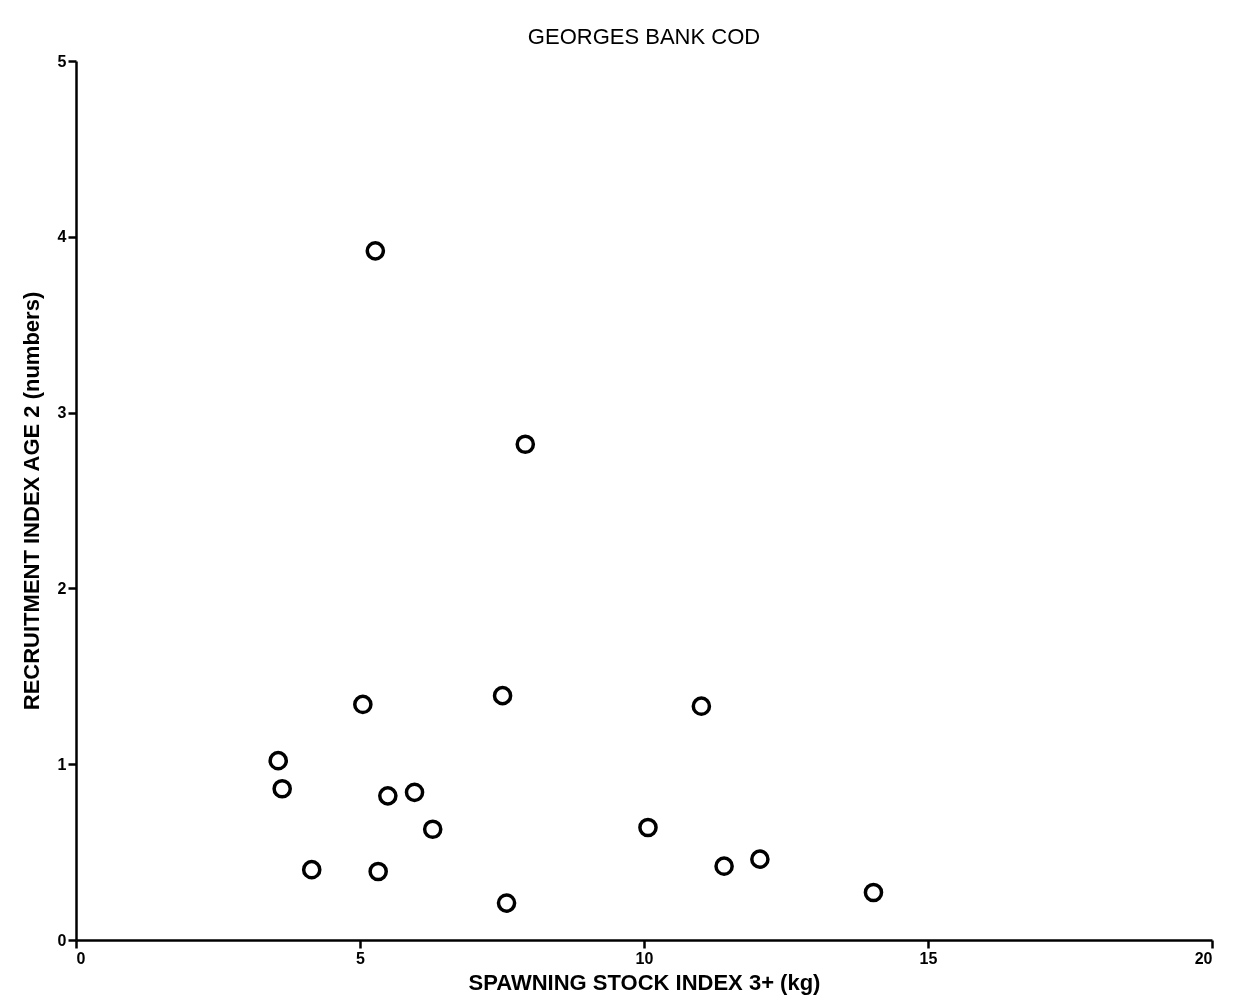  What do you see at coordinates (361, 958) in the screenshot?
I see `x-tick-label: 5` at bounding box center [361, 958].